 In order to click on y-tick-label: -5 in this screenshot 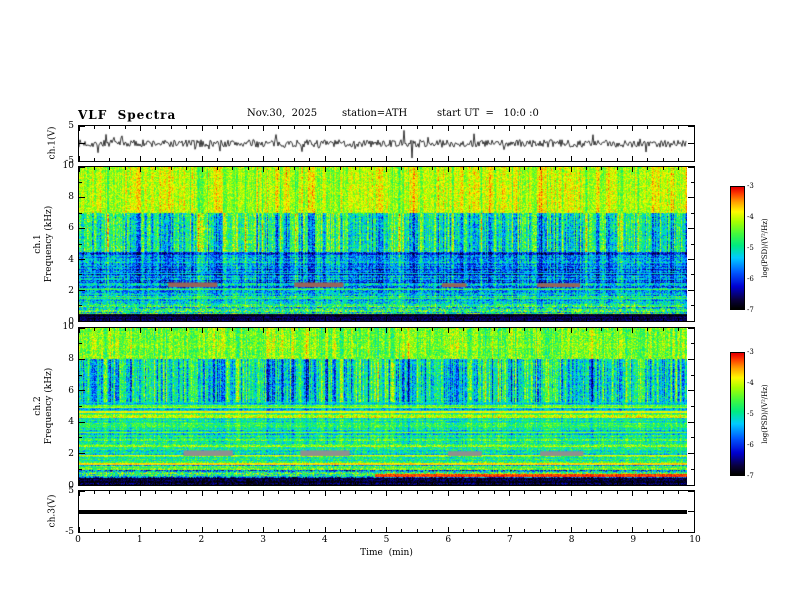, I will do `click(69, 161)`.